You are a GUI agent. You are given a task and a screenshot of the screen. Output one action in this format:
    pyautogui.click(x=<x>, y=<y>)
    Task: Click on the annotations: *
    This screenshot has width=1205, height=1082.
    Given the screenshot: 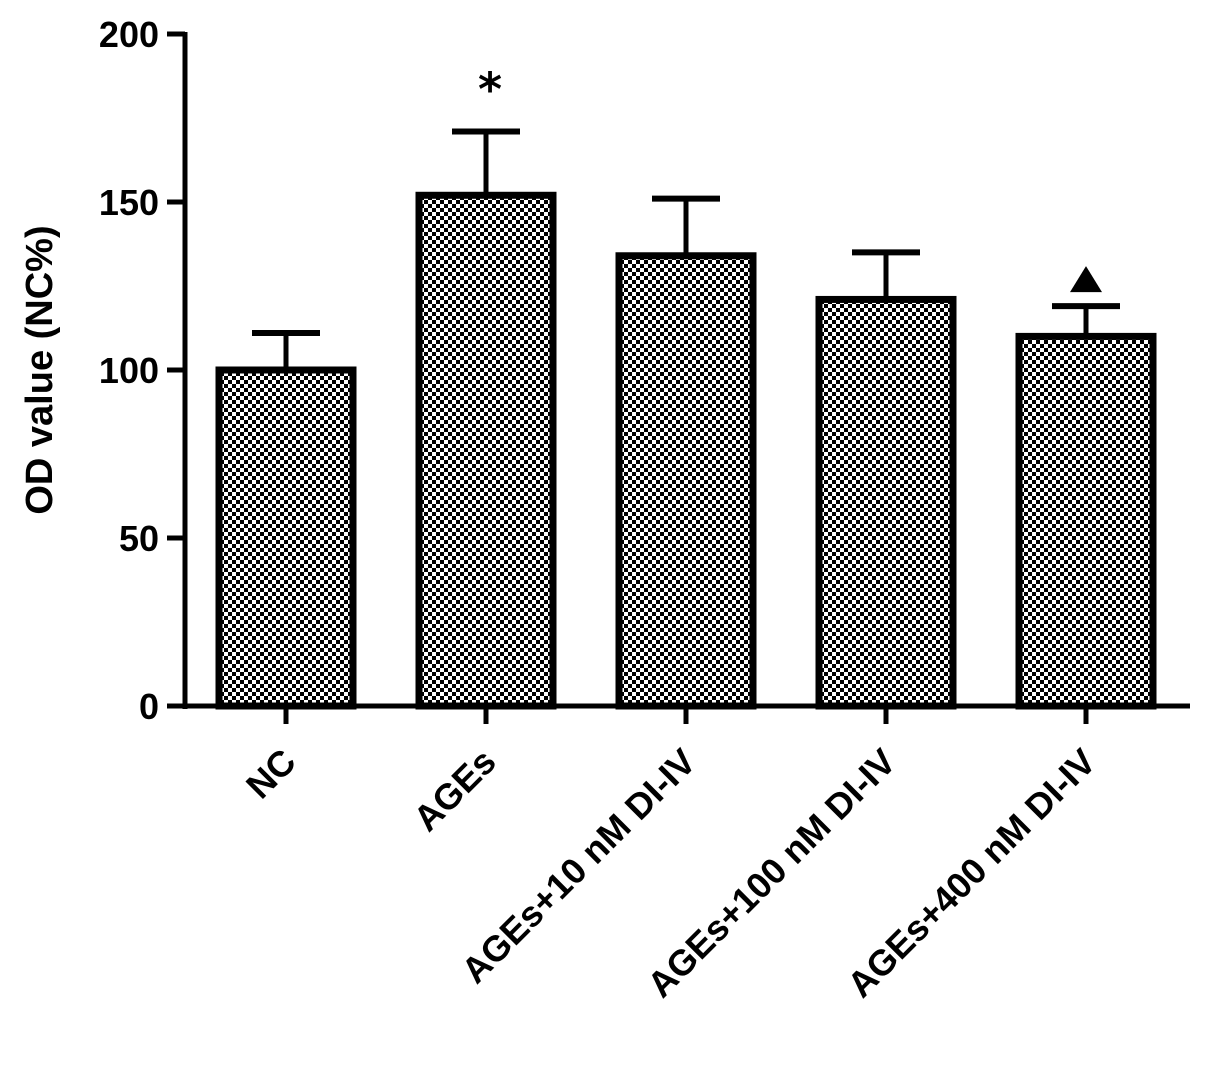 What is the action you would take?
    pyautogui.click(x=790, y=177)
    